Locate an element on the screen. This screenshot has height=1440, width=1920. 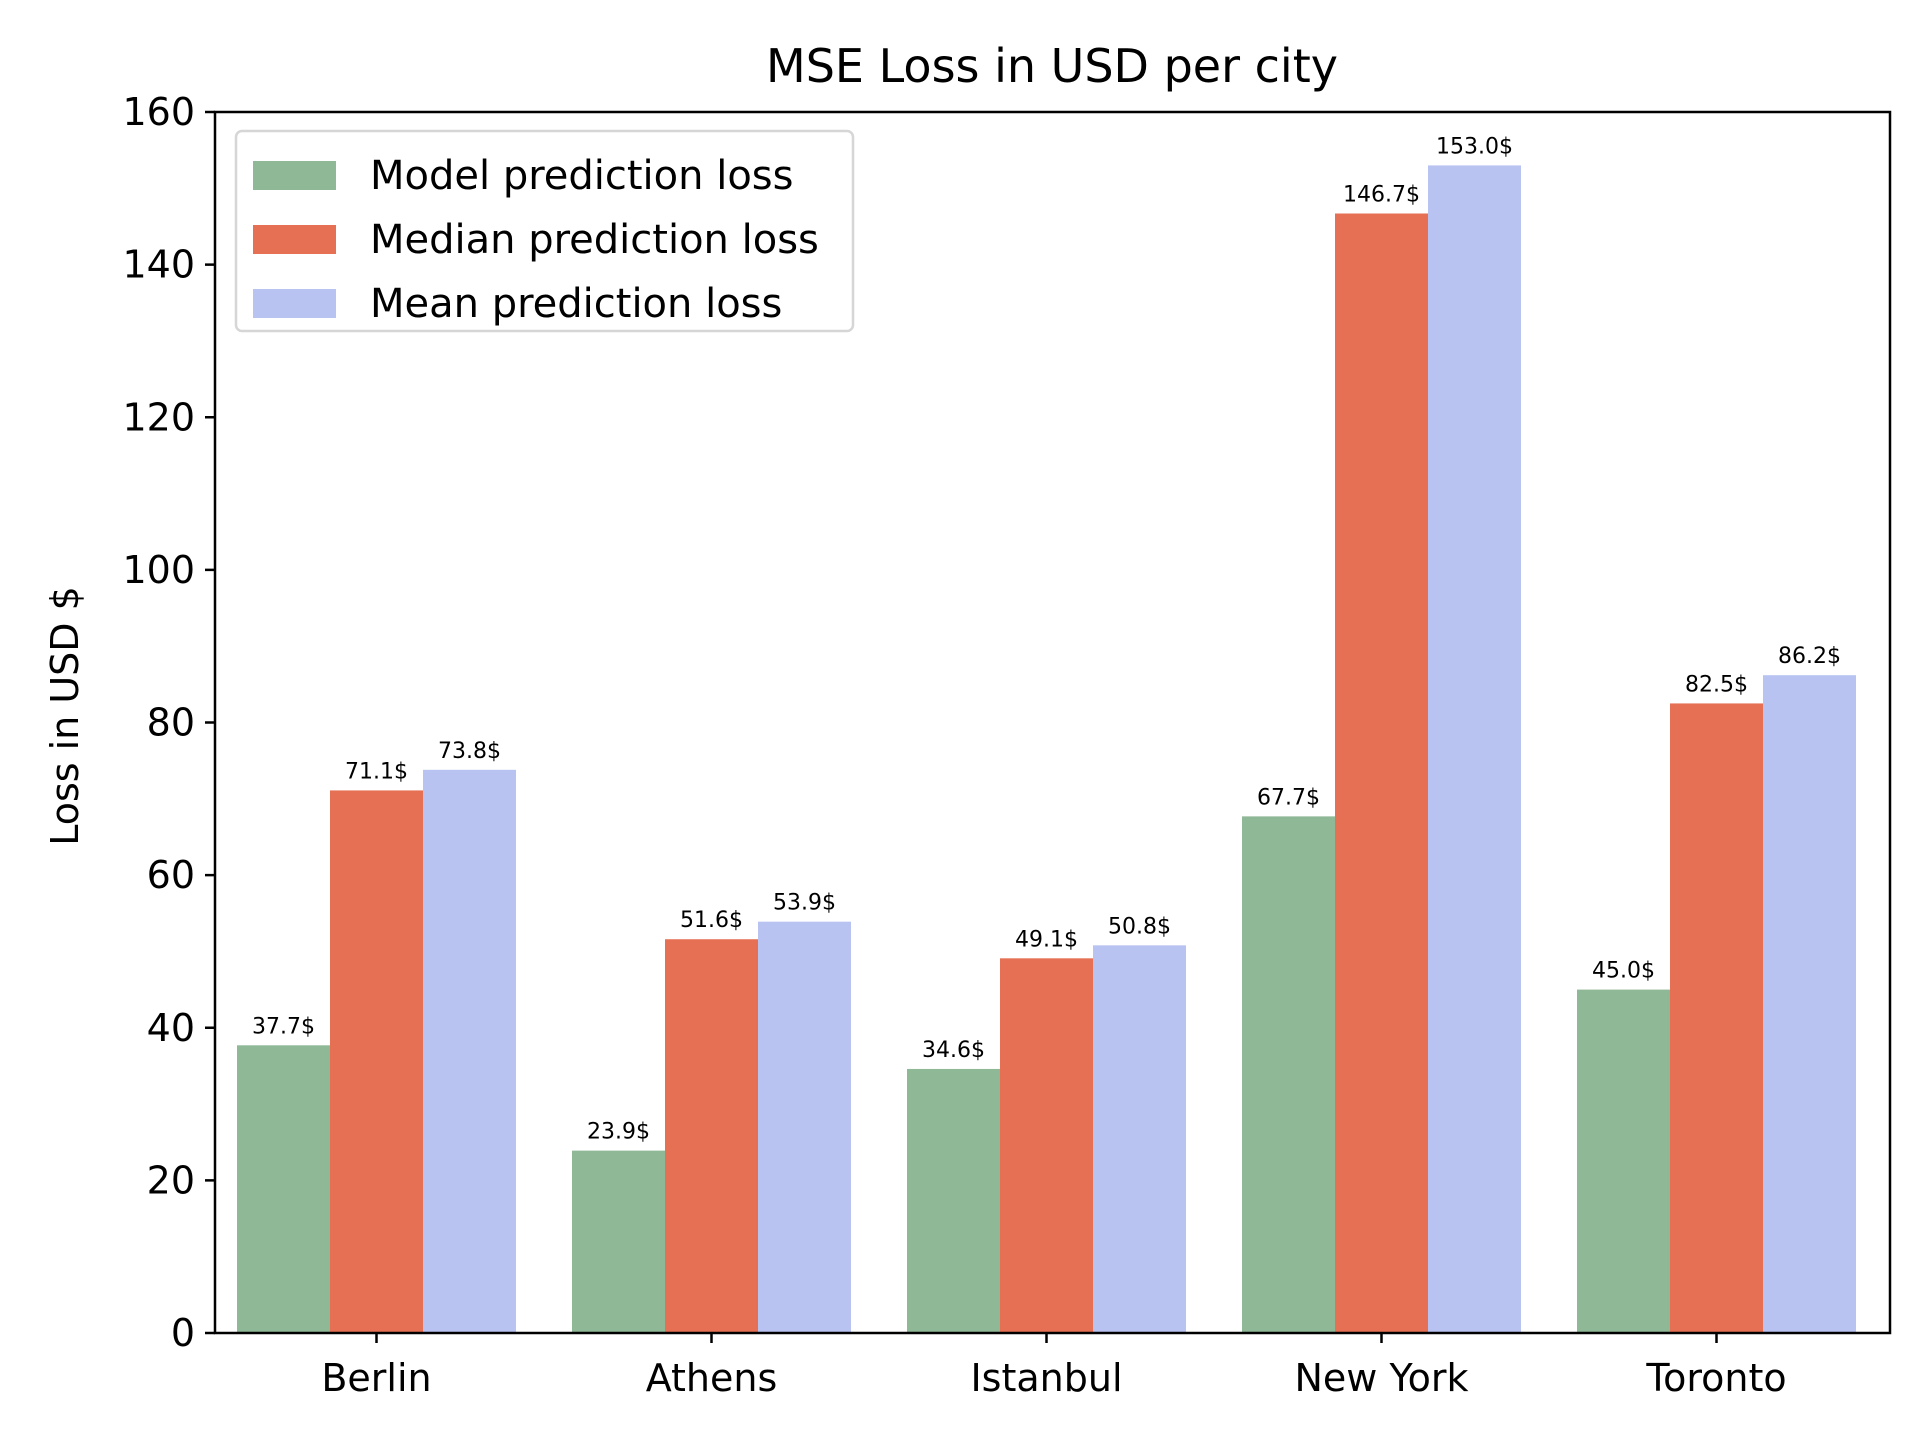
y-tick-label: 120 is located at coordinates (158, 417).